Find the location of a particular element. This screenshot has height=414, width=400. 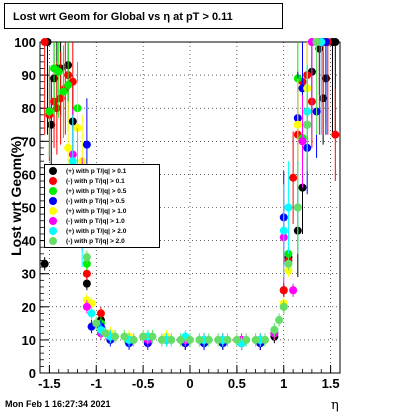

y-tick-label: 40 is located at coordinates (29, 241).